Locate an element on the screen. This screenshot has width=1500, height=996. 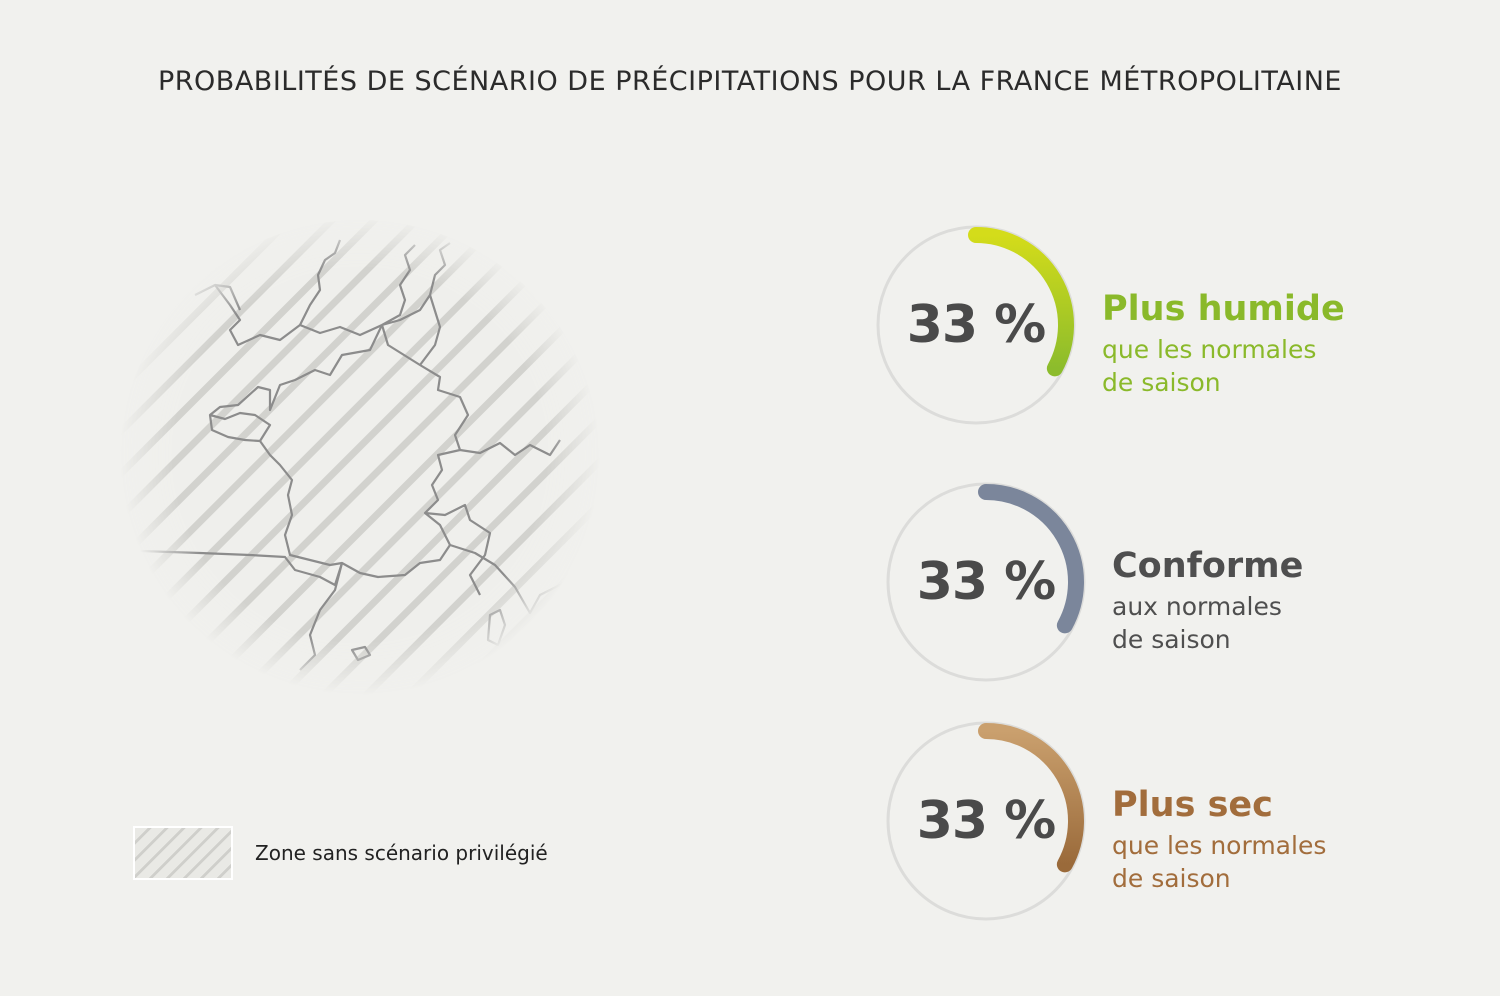
france-border is located at coordinates (339, 451).